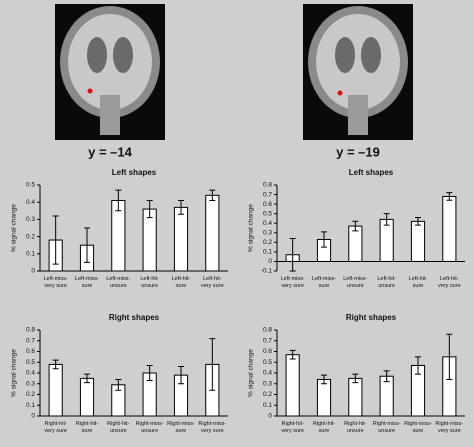 This screenshot has height=447, width=474. I want to click on x-tick-label: Right-hit-unsure, so click(355, 427).